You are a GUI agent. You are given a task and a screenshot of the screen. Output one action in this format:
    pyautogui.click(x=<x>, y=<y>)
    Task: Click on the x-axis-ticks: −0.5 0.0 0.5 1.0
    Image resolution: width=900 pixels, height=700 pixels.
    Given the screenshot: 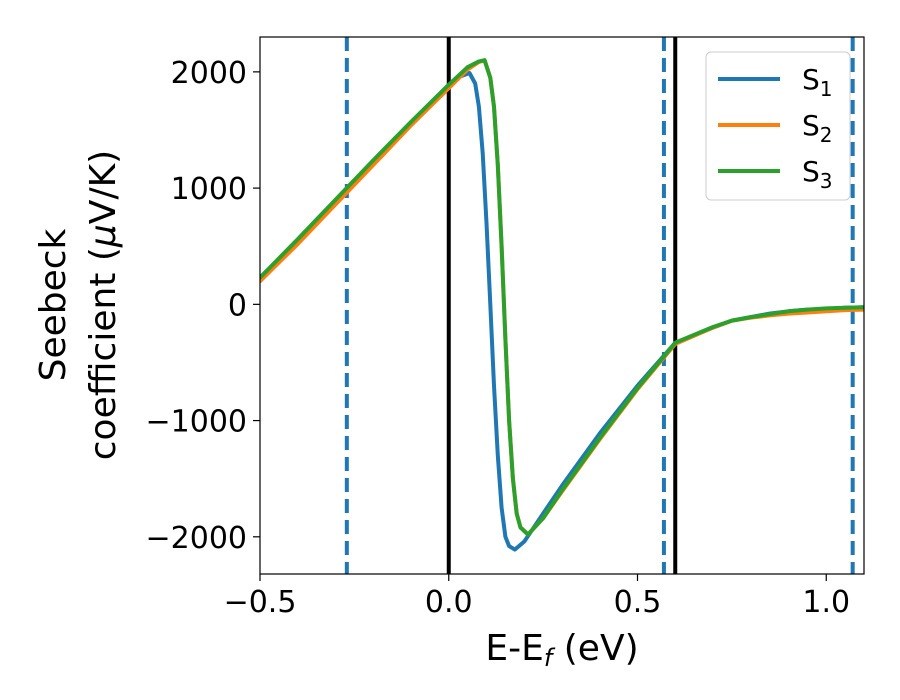 What is the action you would take?
    pyautogui.click(x=537, y=597)
    